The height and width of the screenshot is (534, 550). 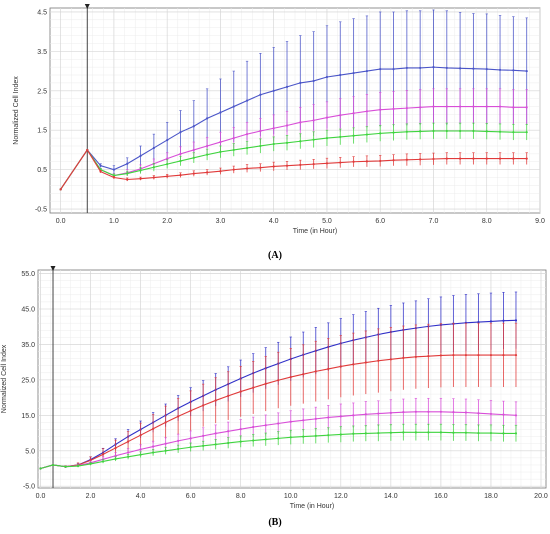 I want to click on x-tick-label: 5.0, so click(x=327, y=221).